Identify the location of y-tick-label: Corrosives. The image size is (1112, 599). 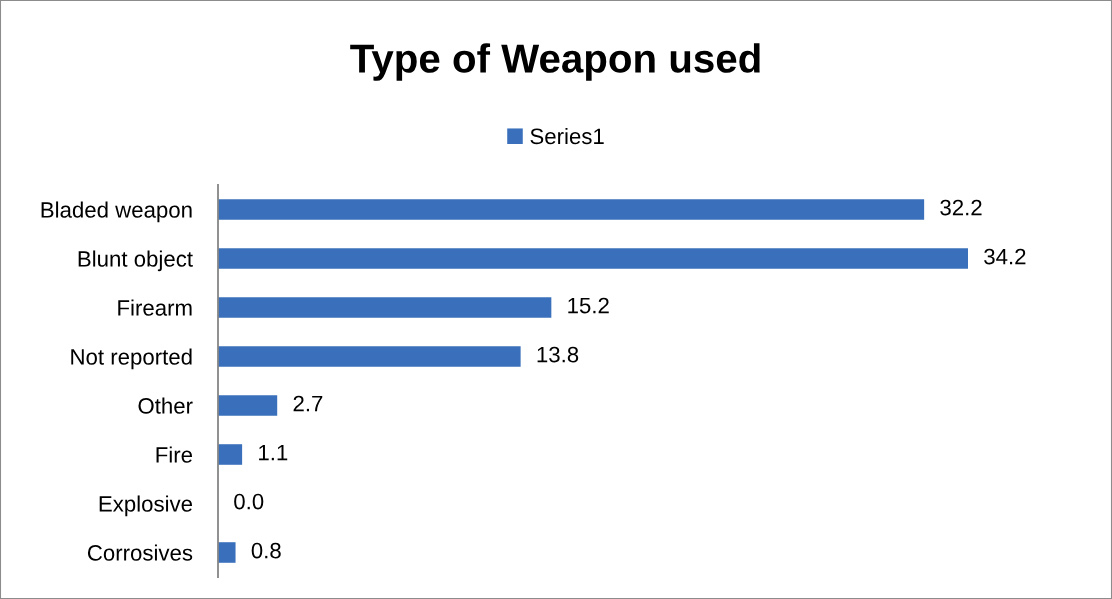
(140, 552).